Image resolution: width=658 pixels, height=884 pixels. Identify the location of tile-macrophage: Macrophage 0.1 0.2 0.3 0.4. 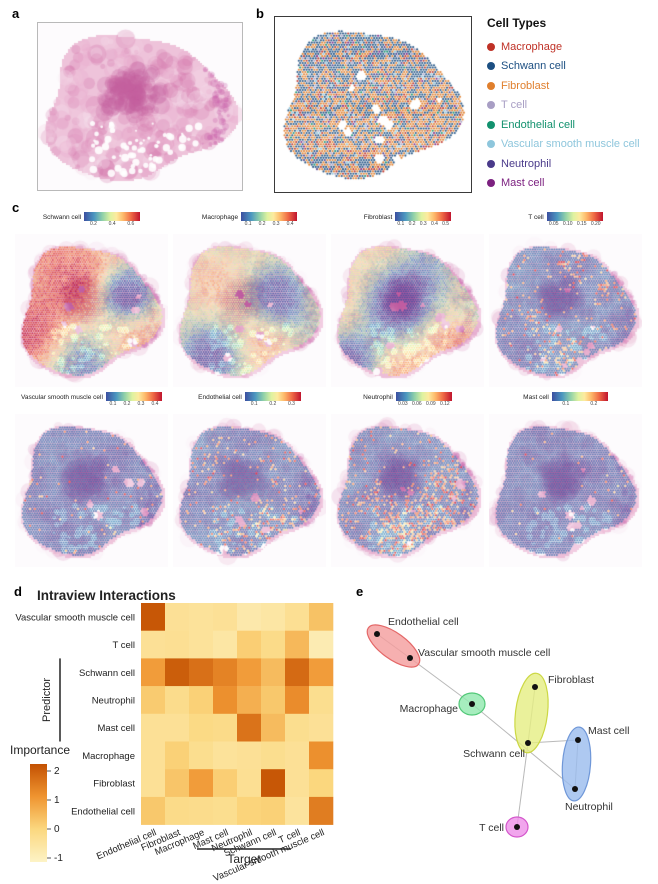
(249, 299).